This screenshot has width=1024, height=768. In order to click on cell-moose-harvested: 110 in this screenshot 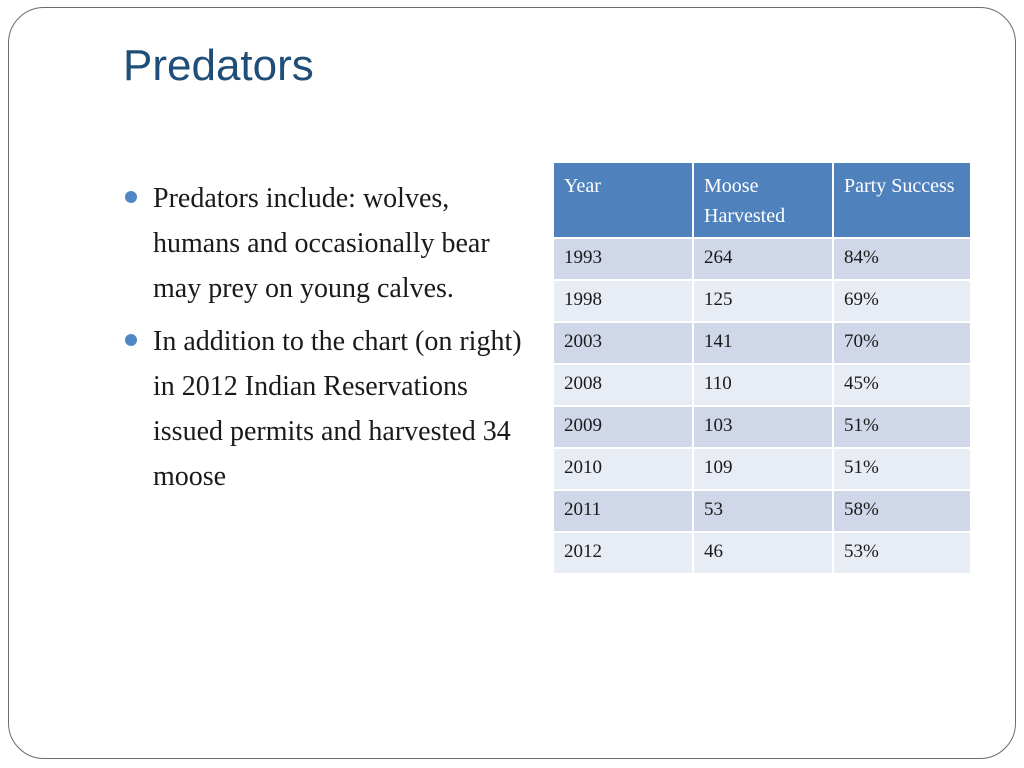, I will do `click(763, 385)`.